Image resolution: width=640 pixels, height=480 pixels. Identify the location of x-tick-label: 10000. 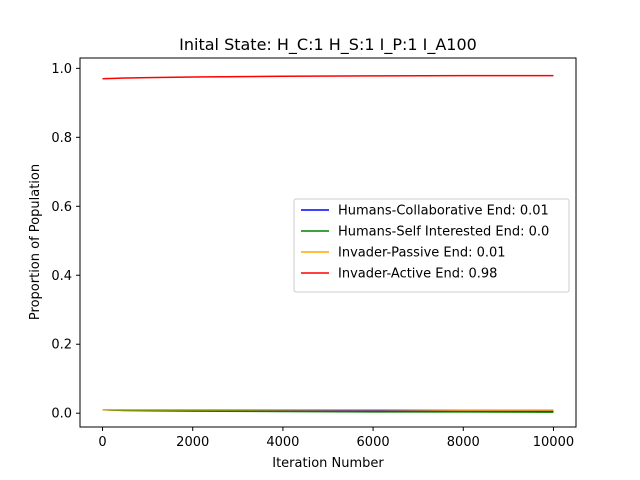
(553, 442).